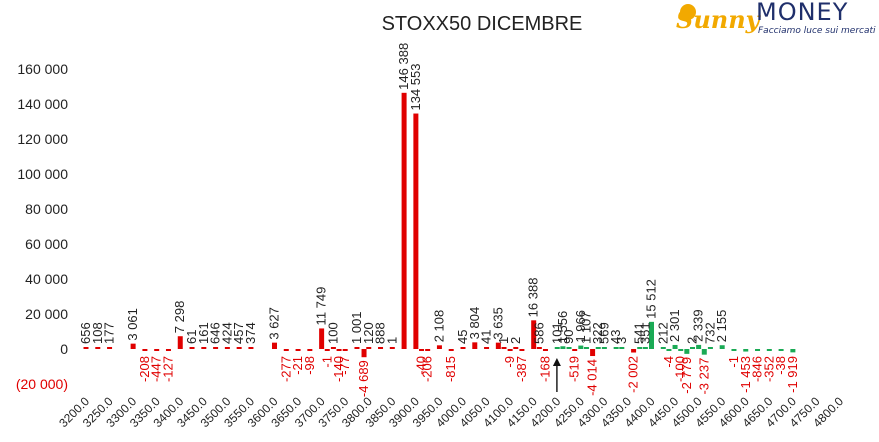  Describe the element at coordinates (497, 323) in the screenshot. I see `data-label-4075: 3 635` at that location.